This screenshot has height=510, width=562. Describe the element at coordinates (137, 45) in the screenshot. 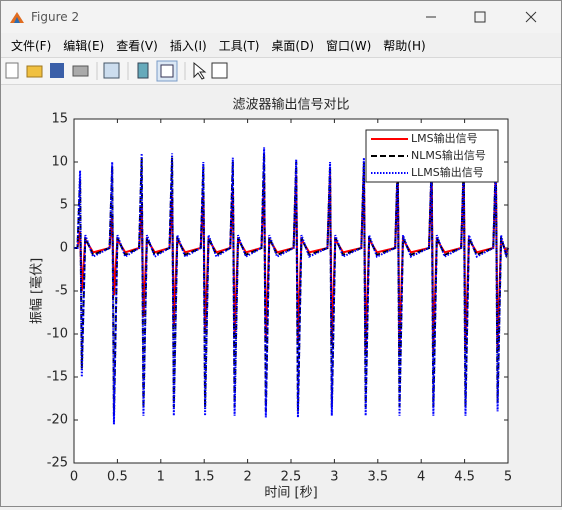

I see `menu-item: 查看(V)` at that location.